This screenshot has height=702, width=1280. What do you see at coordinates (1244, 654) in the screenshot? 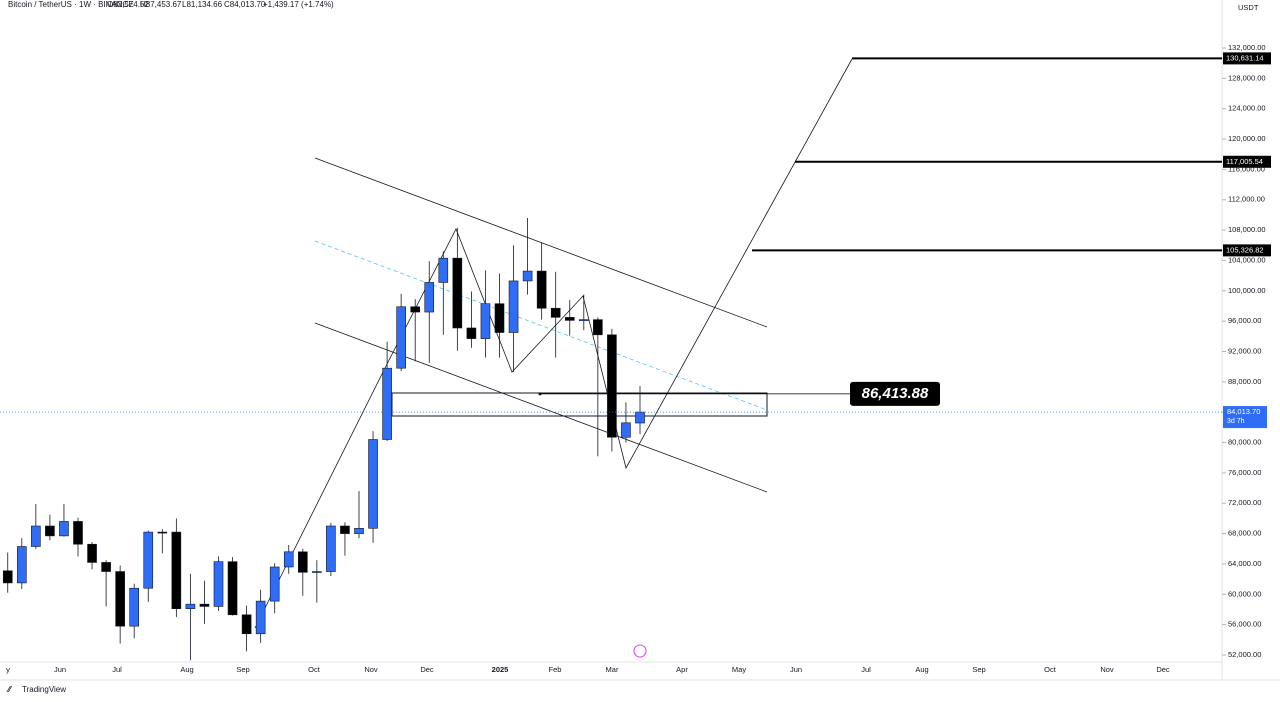
I see `y-tick-label: 52,000.00` at bounding box center [1244, 654].